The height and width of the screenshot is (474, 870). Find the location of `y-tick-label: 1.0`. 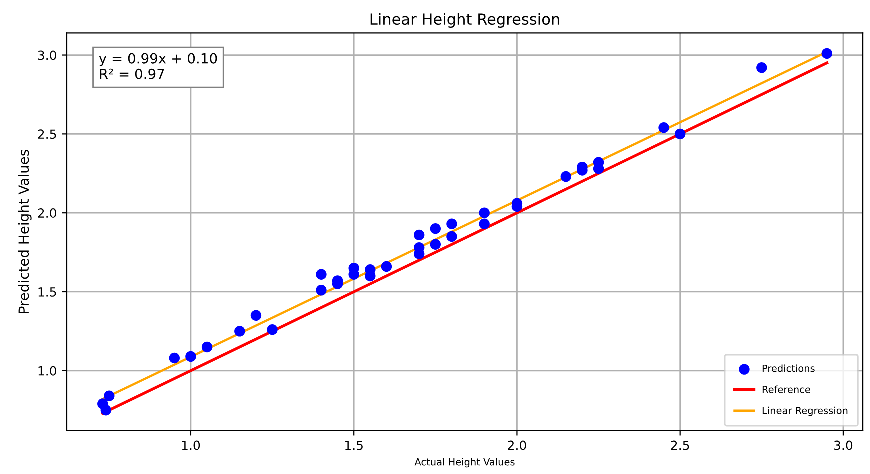

y-tick-label: 1.0 is located at coordinates (47, 371).